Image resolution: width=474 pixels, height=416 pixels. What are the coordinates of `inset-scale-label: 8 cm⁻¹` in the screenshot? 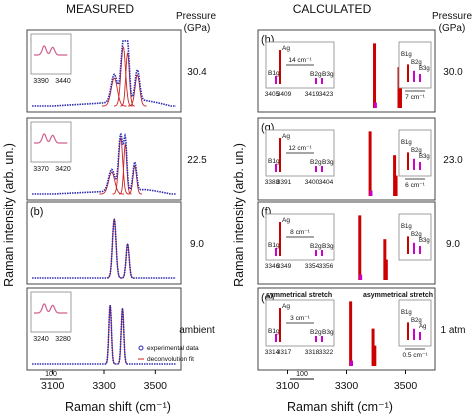 It's located at (300, 232).